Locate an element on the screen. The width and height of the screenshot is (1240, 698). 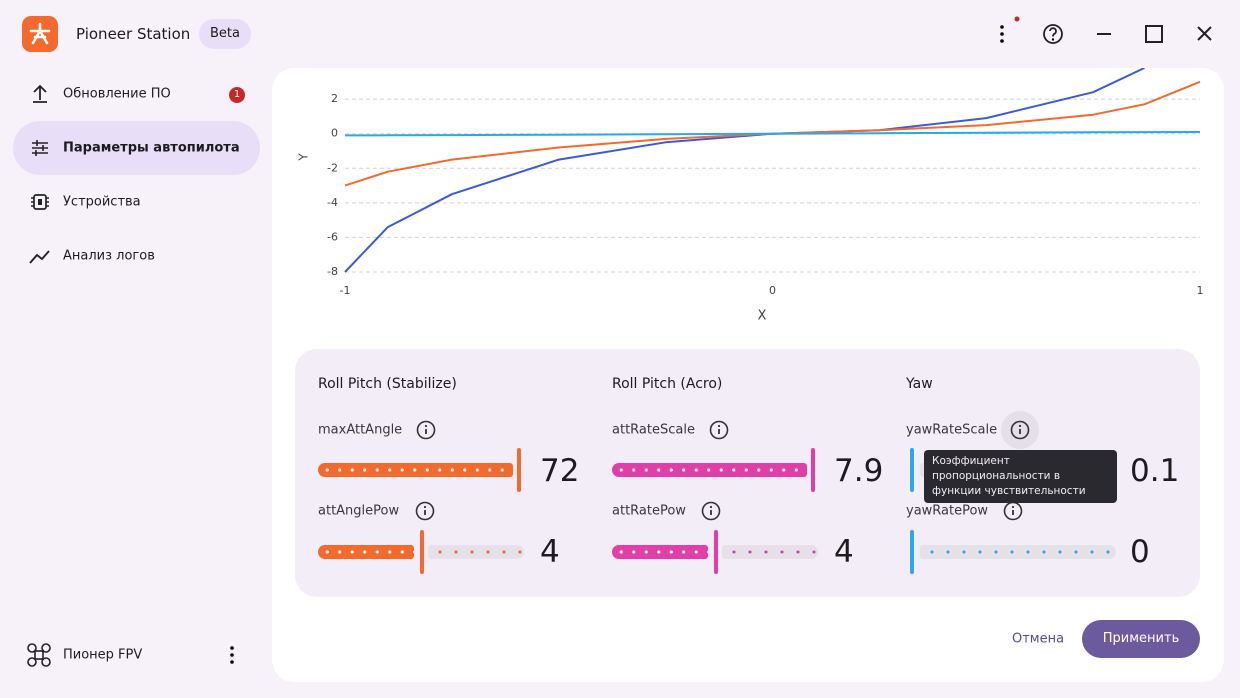
menu-button is located at coordinates (1010, 29).